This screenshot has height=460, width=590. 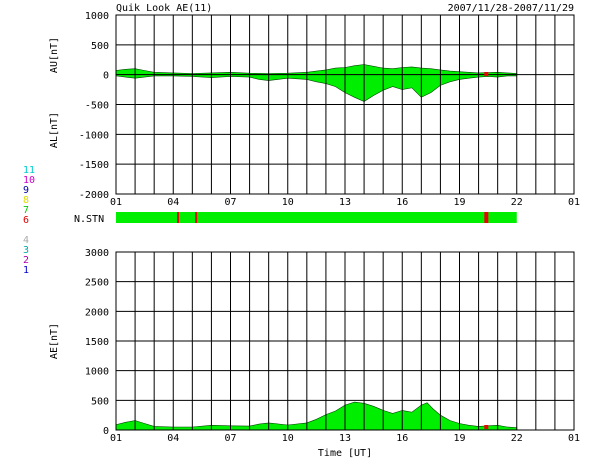 I want to click on y-tick-label: -500, so click(x=97, y=106).